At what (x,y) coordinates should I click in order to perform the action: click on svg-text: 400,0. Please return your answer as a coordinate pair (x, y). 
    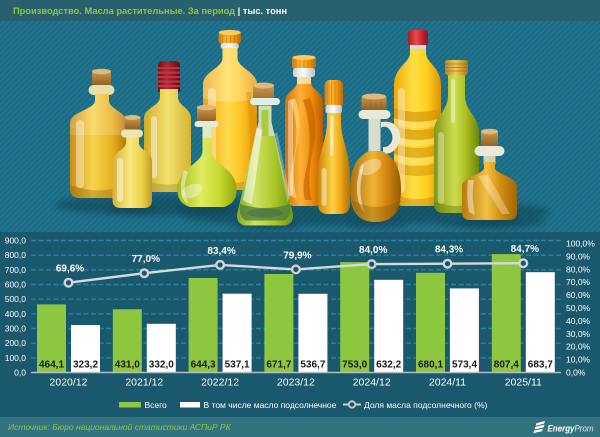
    Looking at the image, I should click on (16, 314).